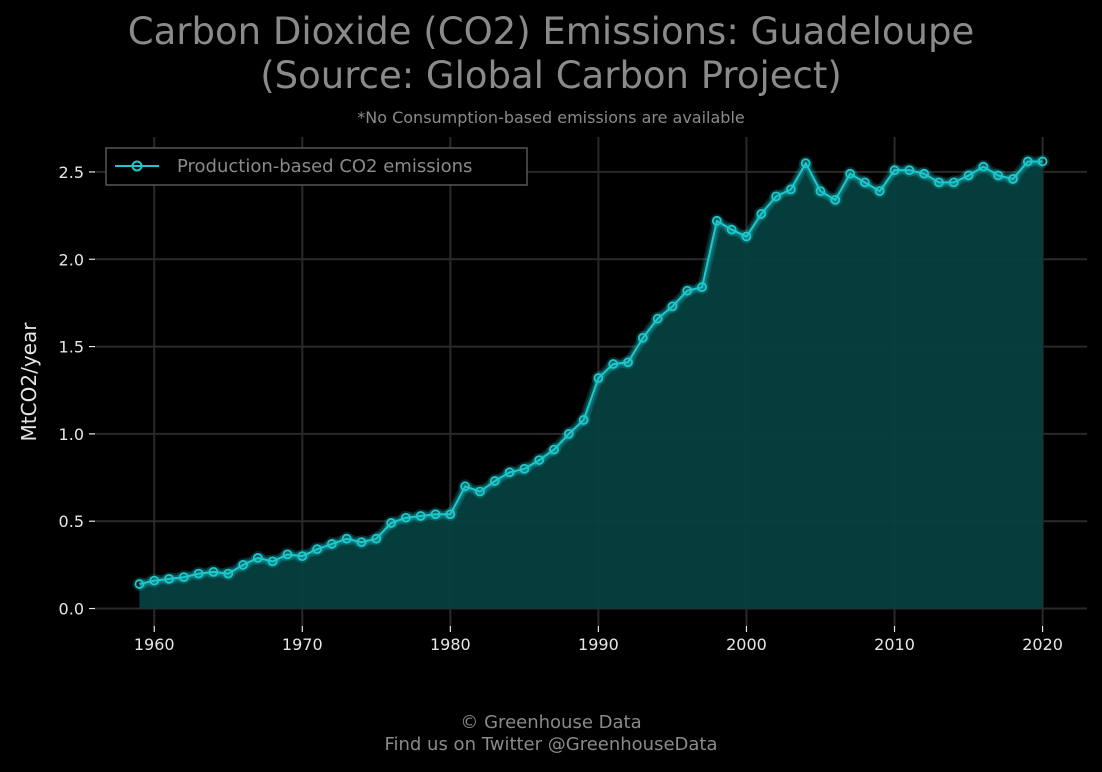  What do you see at coordinates (551, 722) in the screenshot?
I see `footer-copyright: © Greenhouse Data` at bounding box center [551, 722].